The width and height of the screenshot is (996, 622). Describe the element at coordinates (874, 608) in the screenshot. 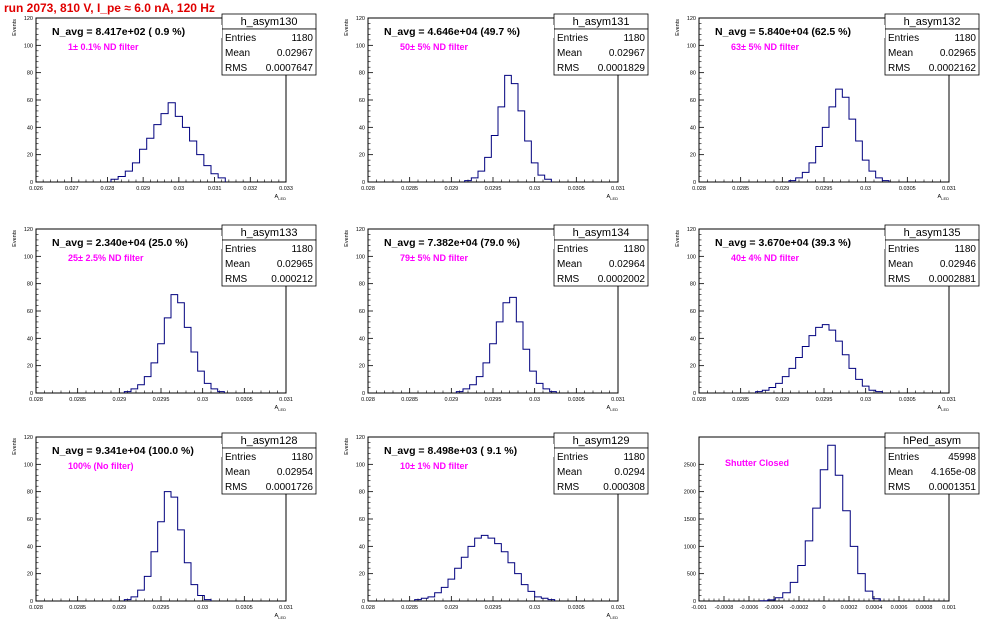

I see `x-tick-label: 0.0004` at that location.